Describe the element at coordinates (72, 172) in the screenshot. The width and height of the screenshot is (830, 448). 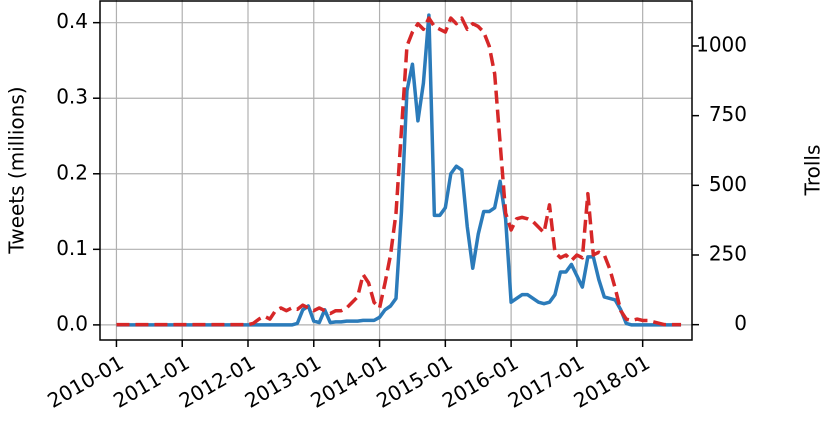
I see `y-tick-label: 0.2` at that location.